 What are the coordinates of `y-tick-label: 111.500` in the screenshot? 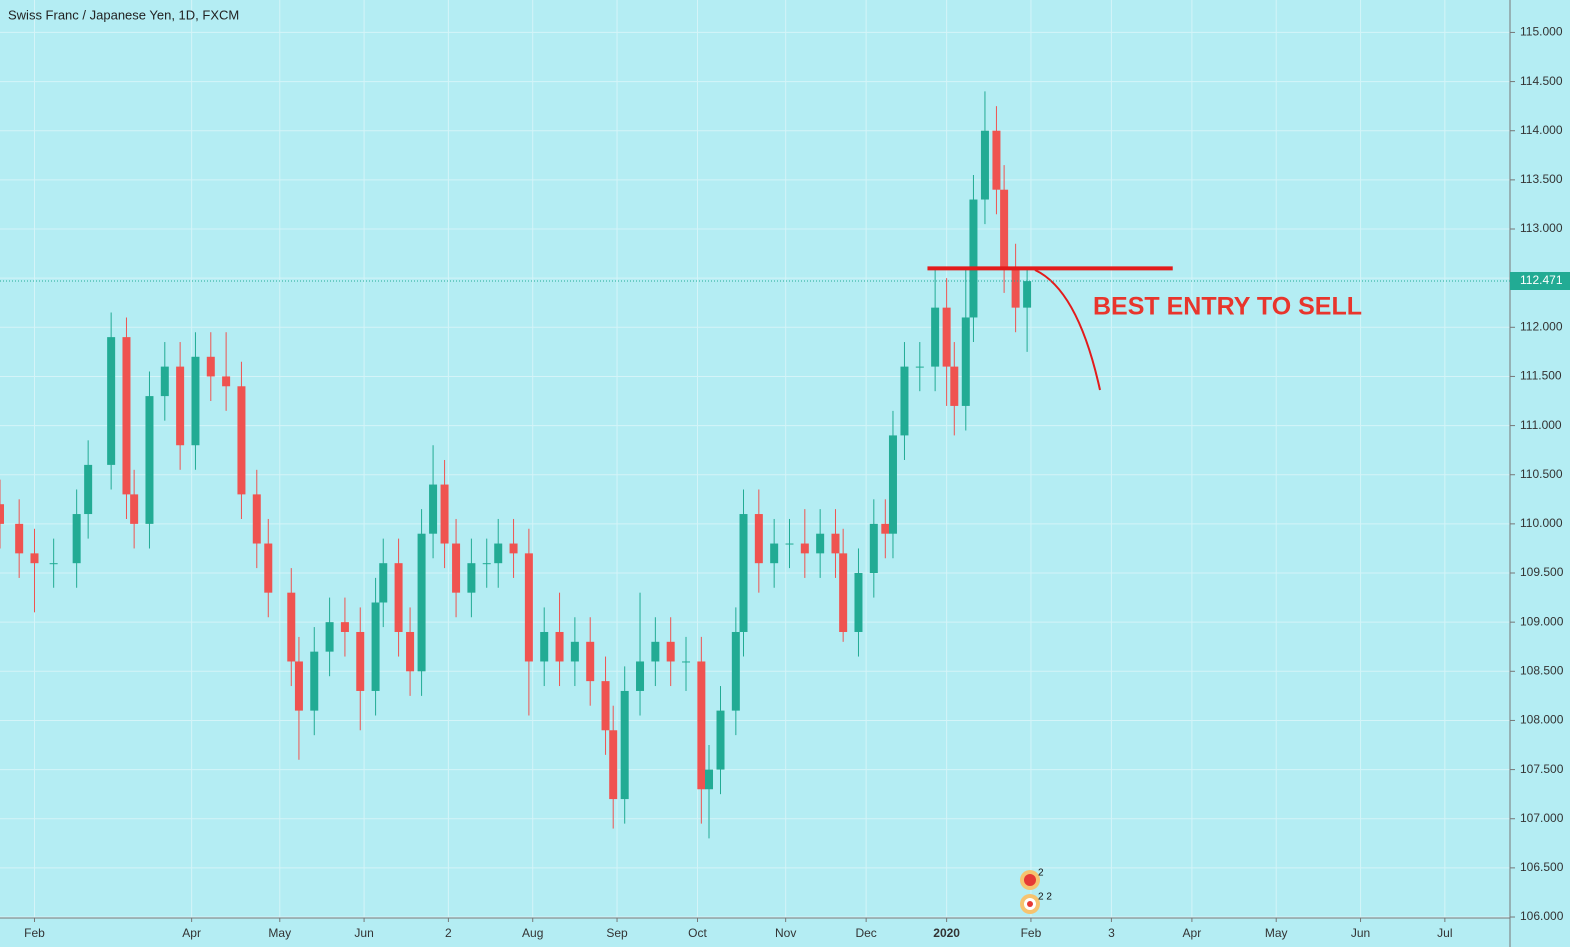 It's located at (1541, 376).